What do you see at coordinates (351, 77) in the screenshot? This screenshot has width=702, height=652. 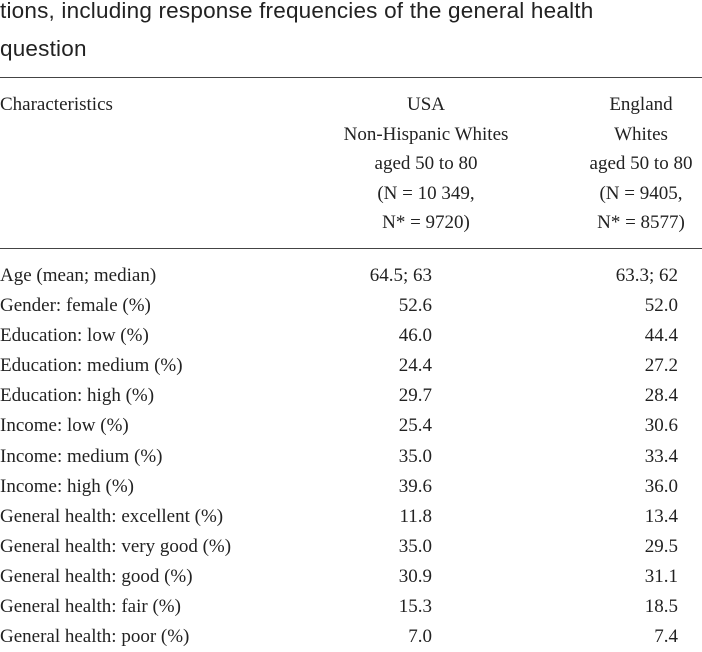 I see `table-top-rule` at bounding box center [351, 77].